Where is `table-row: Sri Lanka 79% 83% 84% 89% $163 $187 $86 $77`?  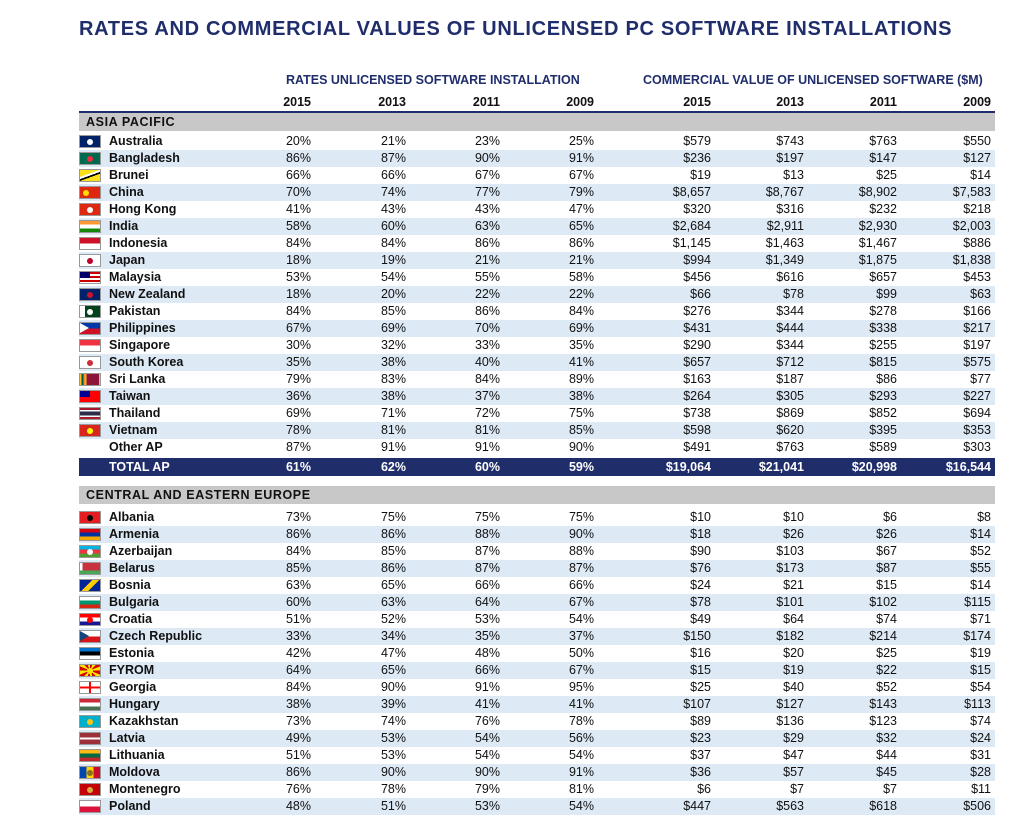
table-row: Sri Lanka 79% 83% 84% 89% $163 $187 $86 $77 is located at coordinates (537, 379).